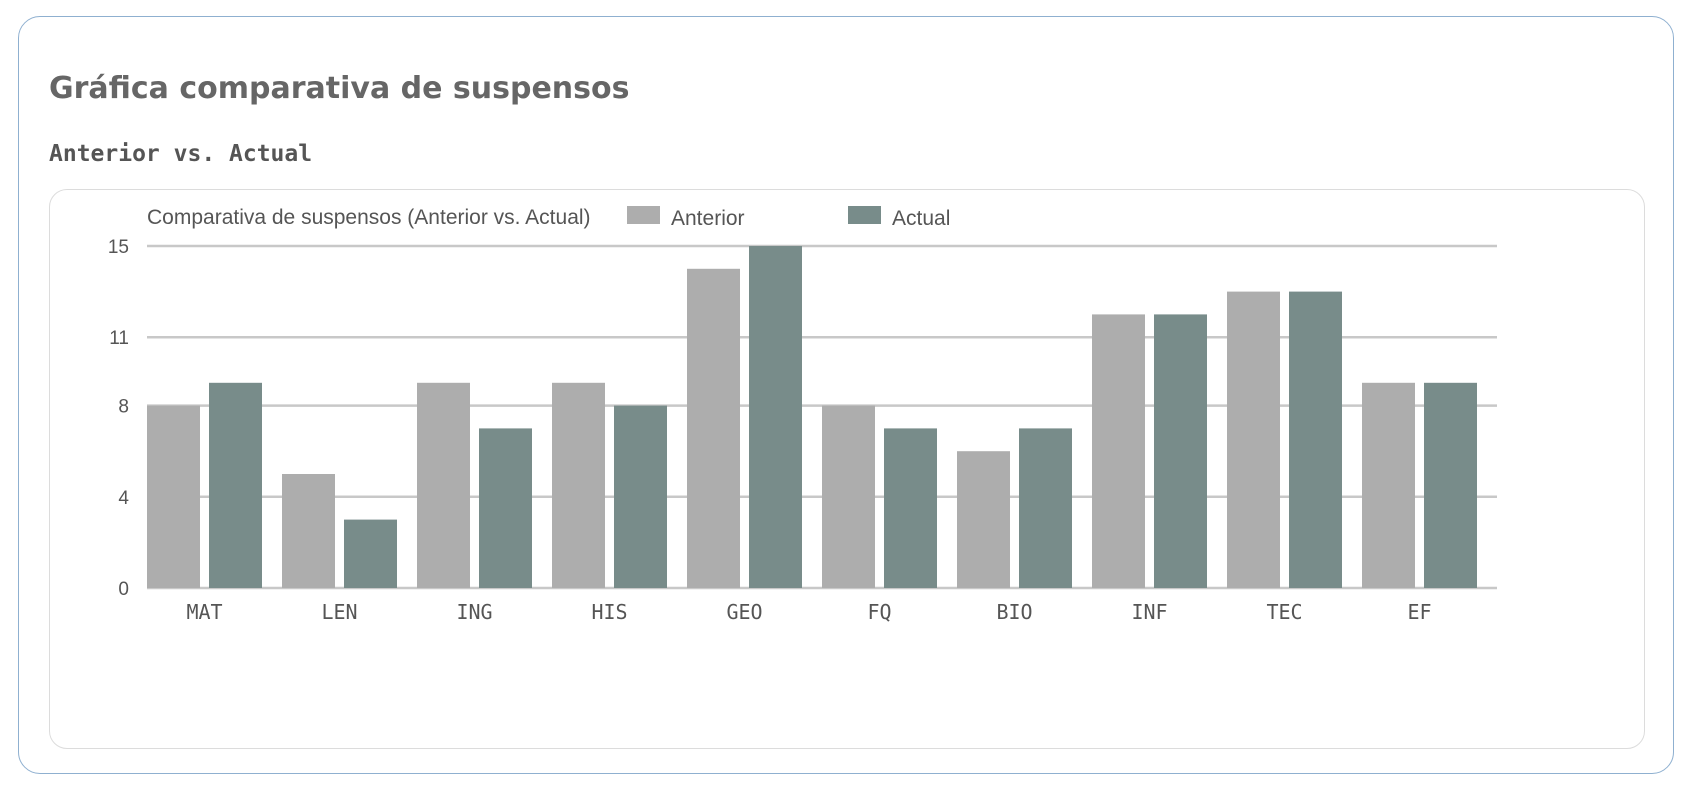 Image resolution: width=1696 pixels, height=798 pixels. Describe the element at coordinates (235, 485) in the screenshot. I see `bar-actual-mat` at that location.